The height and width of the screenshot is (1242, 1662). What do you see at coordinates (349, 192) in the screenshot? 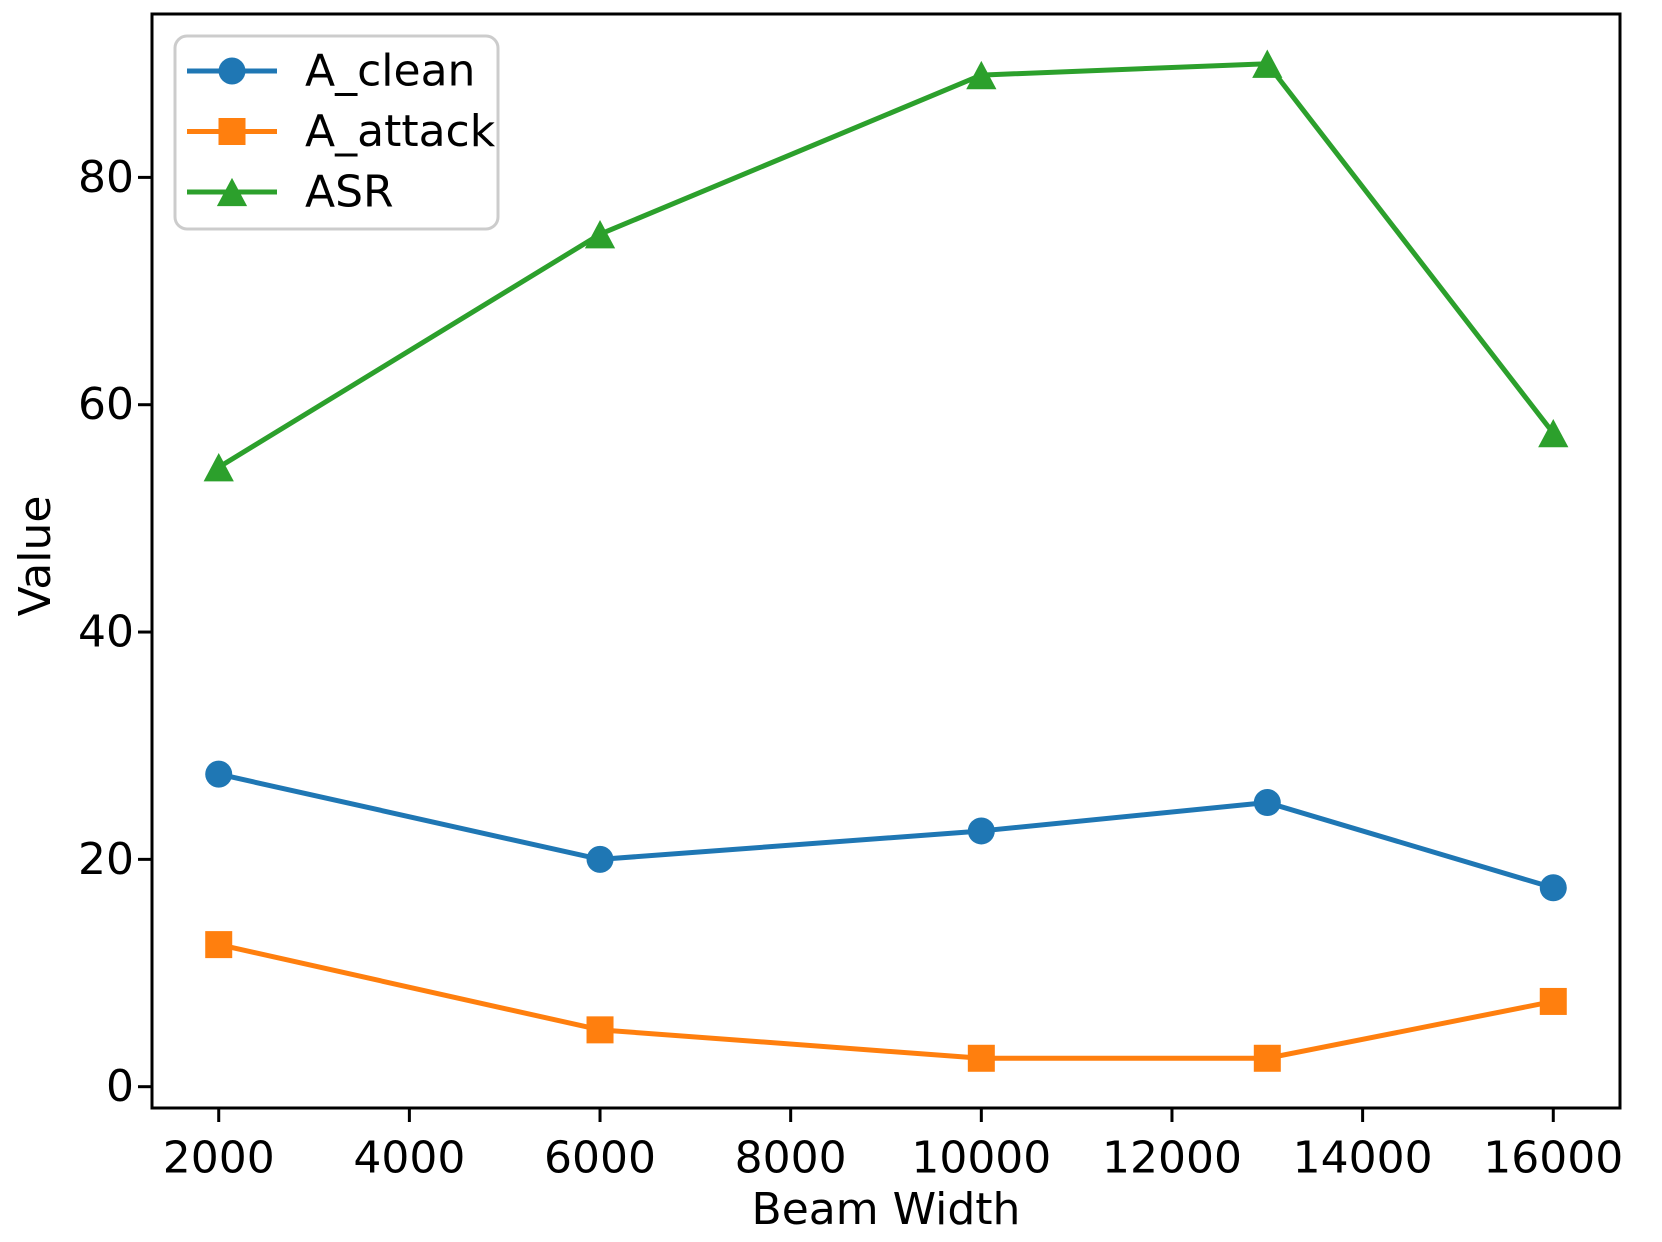
I see `legend-label: ASR` at bounding box center [349, 192].